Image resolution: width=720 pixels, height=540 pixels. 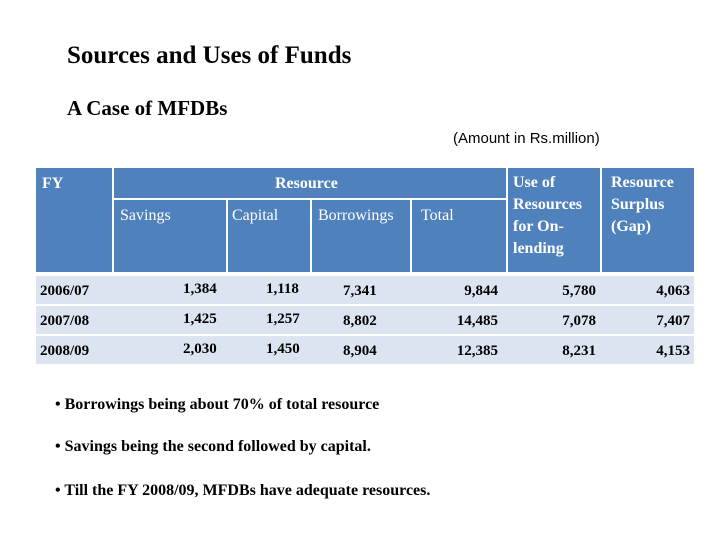 What do you see at coordinates (360, 291) in the screenshot?
I see `cell-borrowings: 7,341` at bounding box center [360, 291].